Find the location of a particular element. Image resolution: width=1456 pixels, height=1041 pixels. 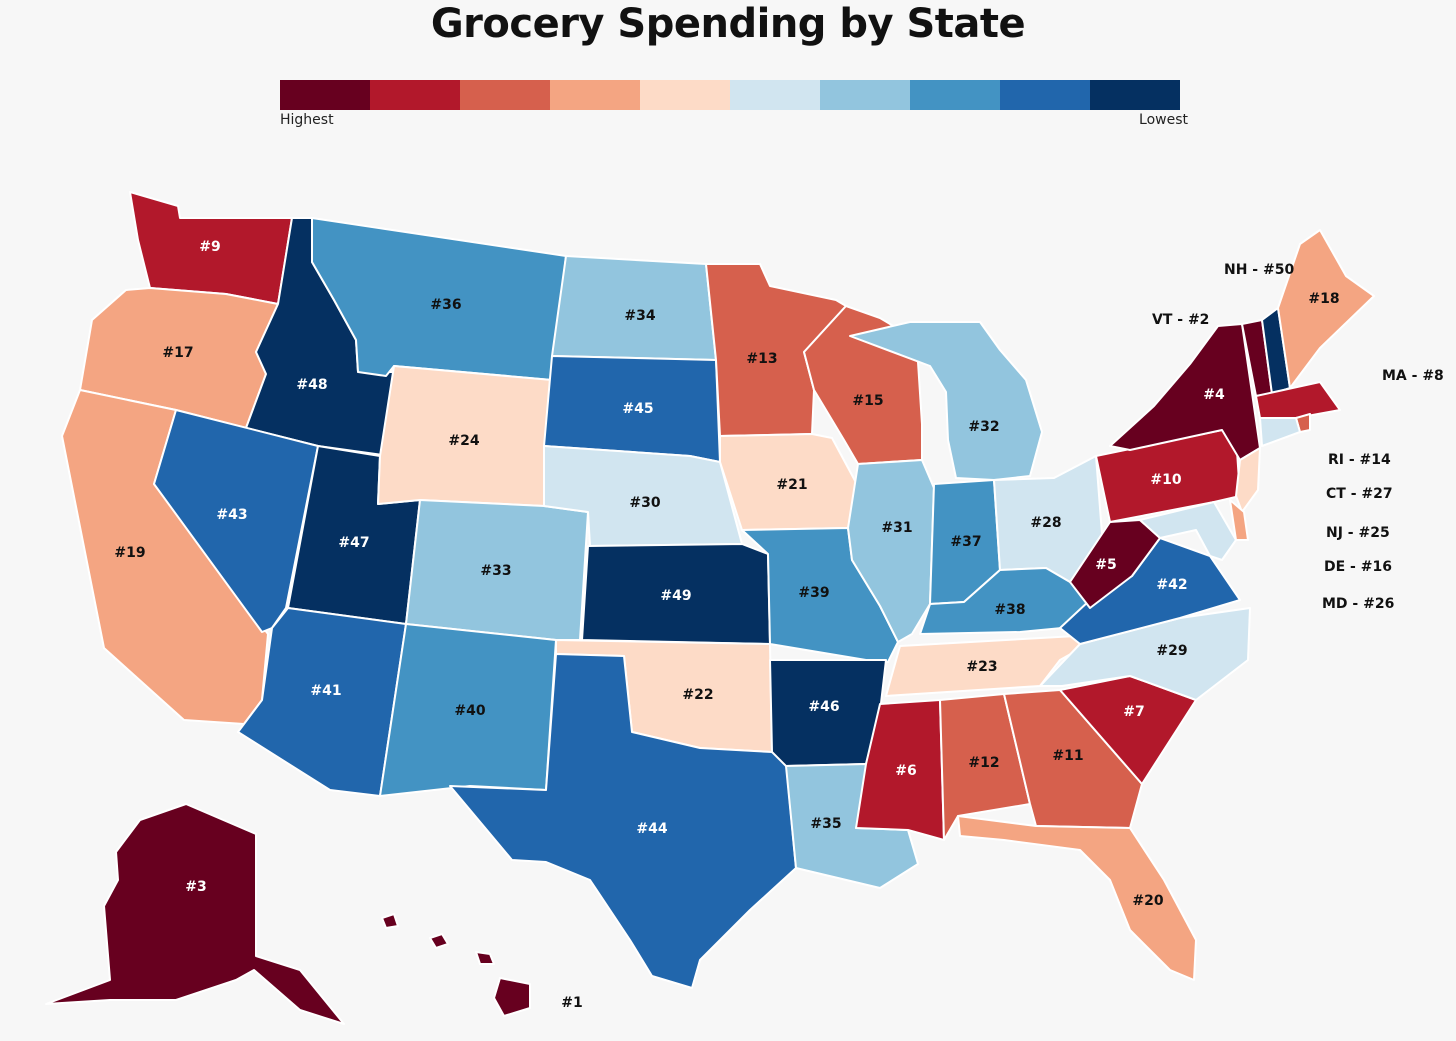

state-CT is located at coordinates (1280, 432).